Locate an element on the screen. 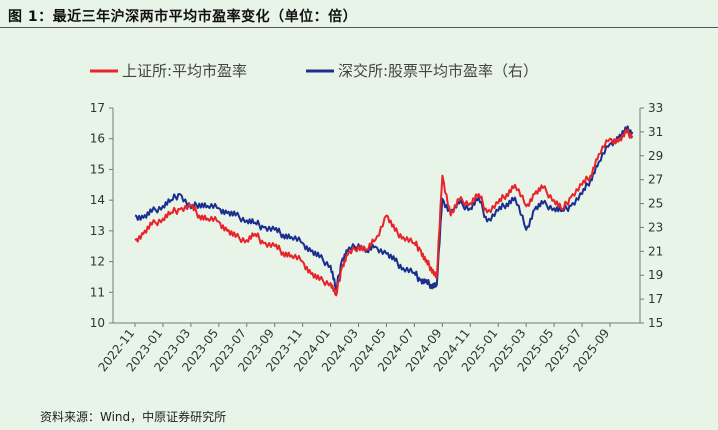 This screenshot has width=718, height=430. y-left-tick-label: 15 is located at coordinates (97, 169).